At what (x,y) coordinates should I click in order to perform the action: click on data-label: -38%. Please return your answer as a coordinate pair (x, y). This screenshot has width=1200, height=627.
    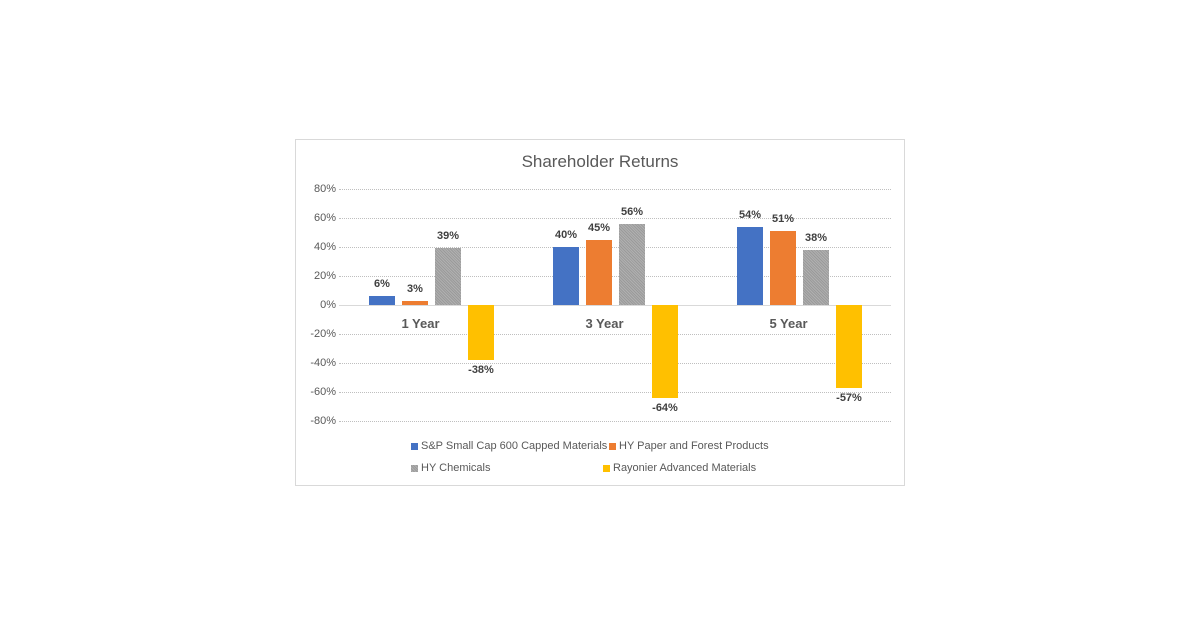
    Looking at the image, I should click on (481, 370).